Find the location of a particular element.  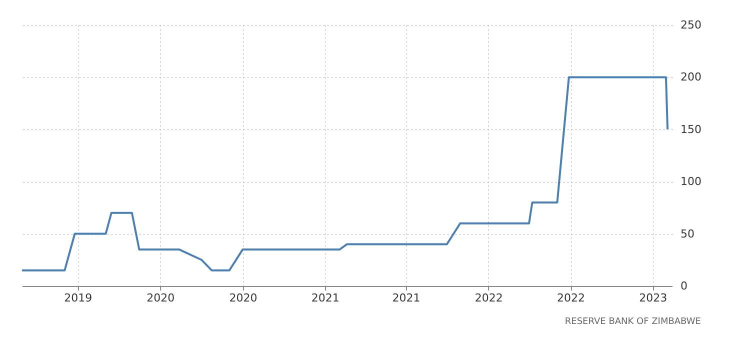

y-tick-label: 250 is located at coordinates (691, 25).